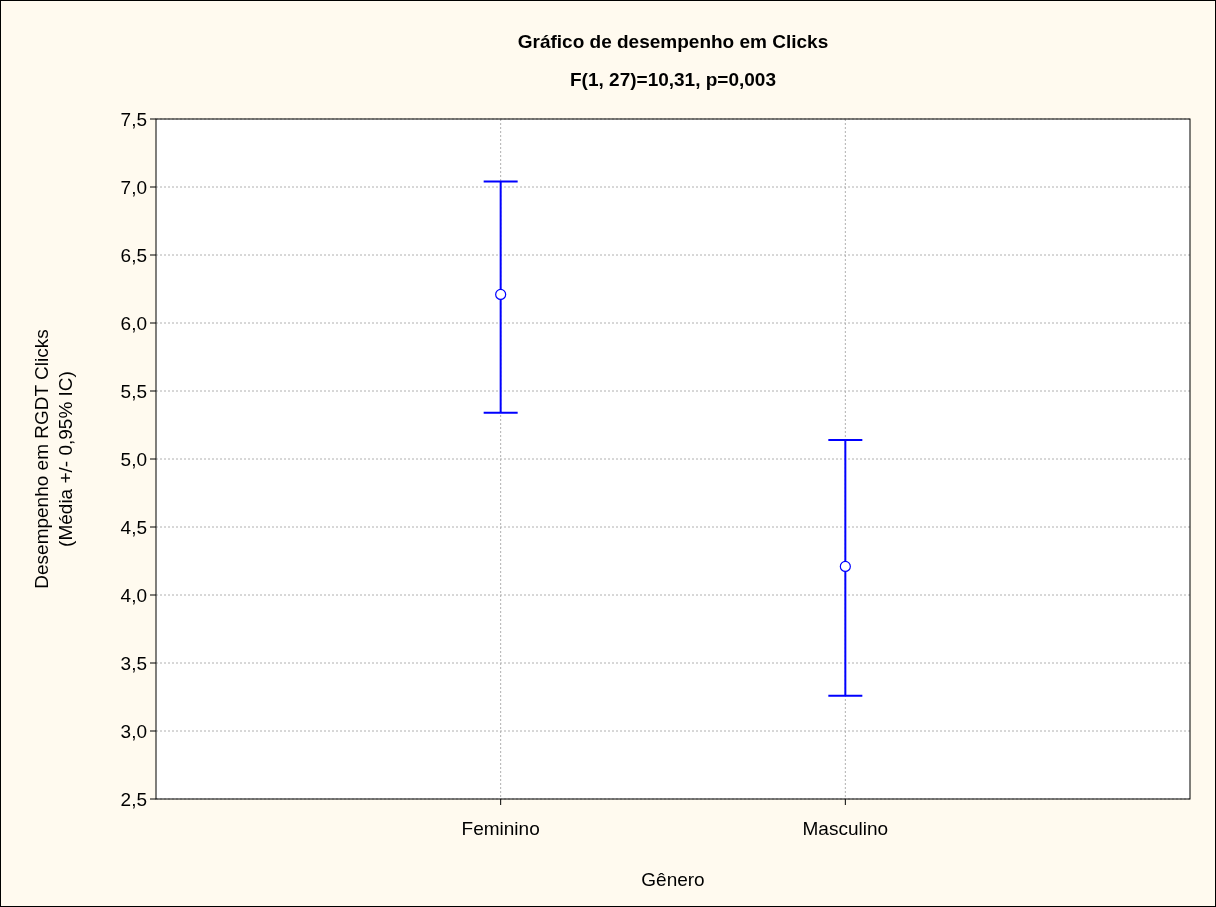 This screenshot has height=907, width=1216. Describe the element at coordinates (133, 595) in the screenshot. I see `y-tick-label: 4,0` at that location.